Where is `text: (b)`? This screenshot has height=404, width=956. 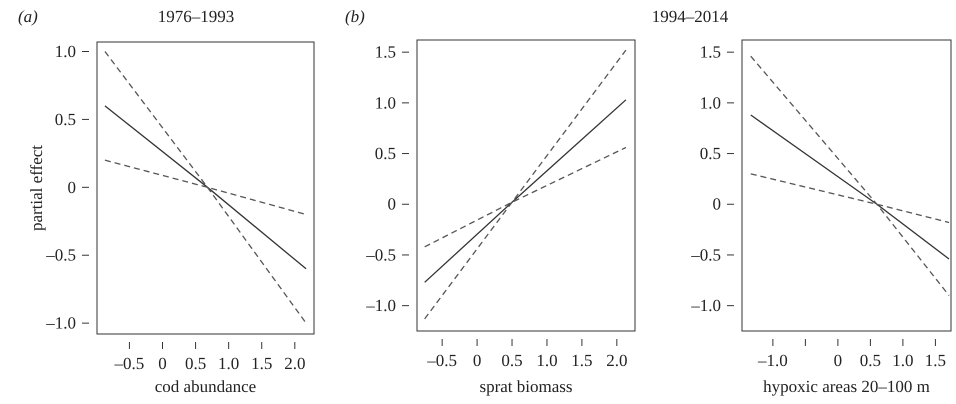 text: (b) is located at coordinates (355, 16).